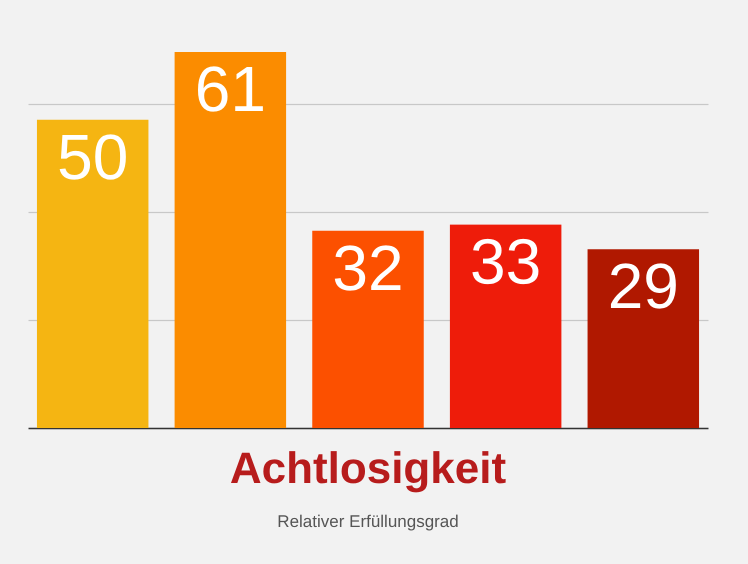 Image resolution: width=748 pixels, height=564 pixels. I want to click on data-label: 61, so click(230, 89).